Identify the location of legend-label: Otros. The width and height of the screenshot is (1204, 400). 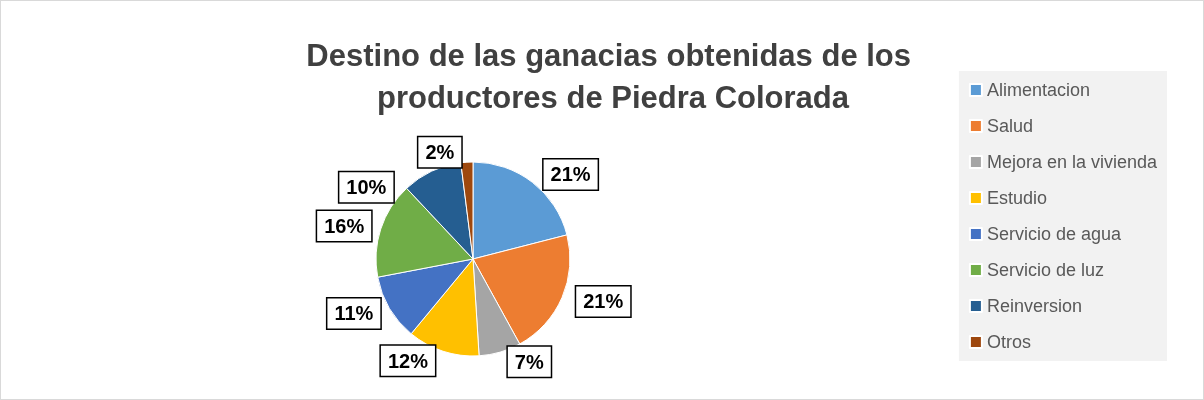
(1008, 342).